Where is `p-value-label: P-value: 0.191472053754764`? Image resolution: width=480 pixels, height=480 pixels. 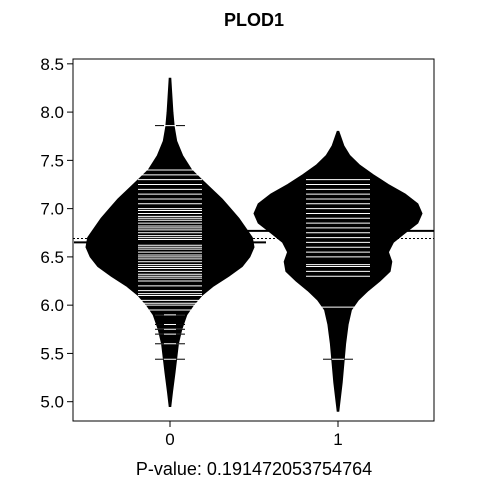
p-value-label: P-value: 0.191472053754764 is located at coordinates (254, 469).